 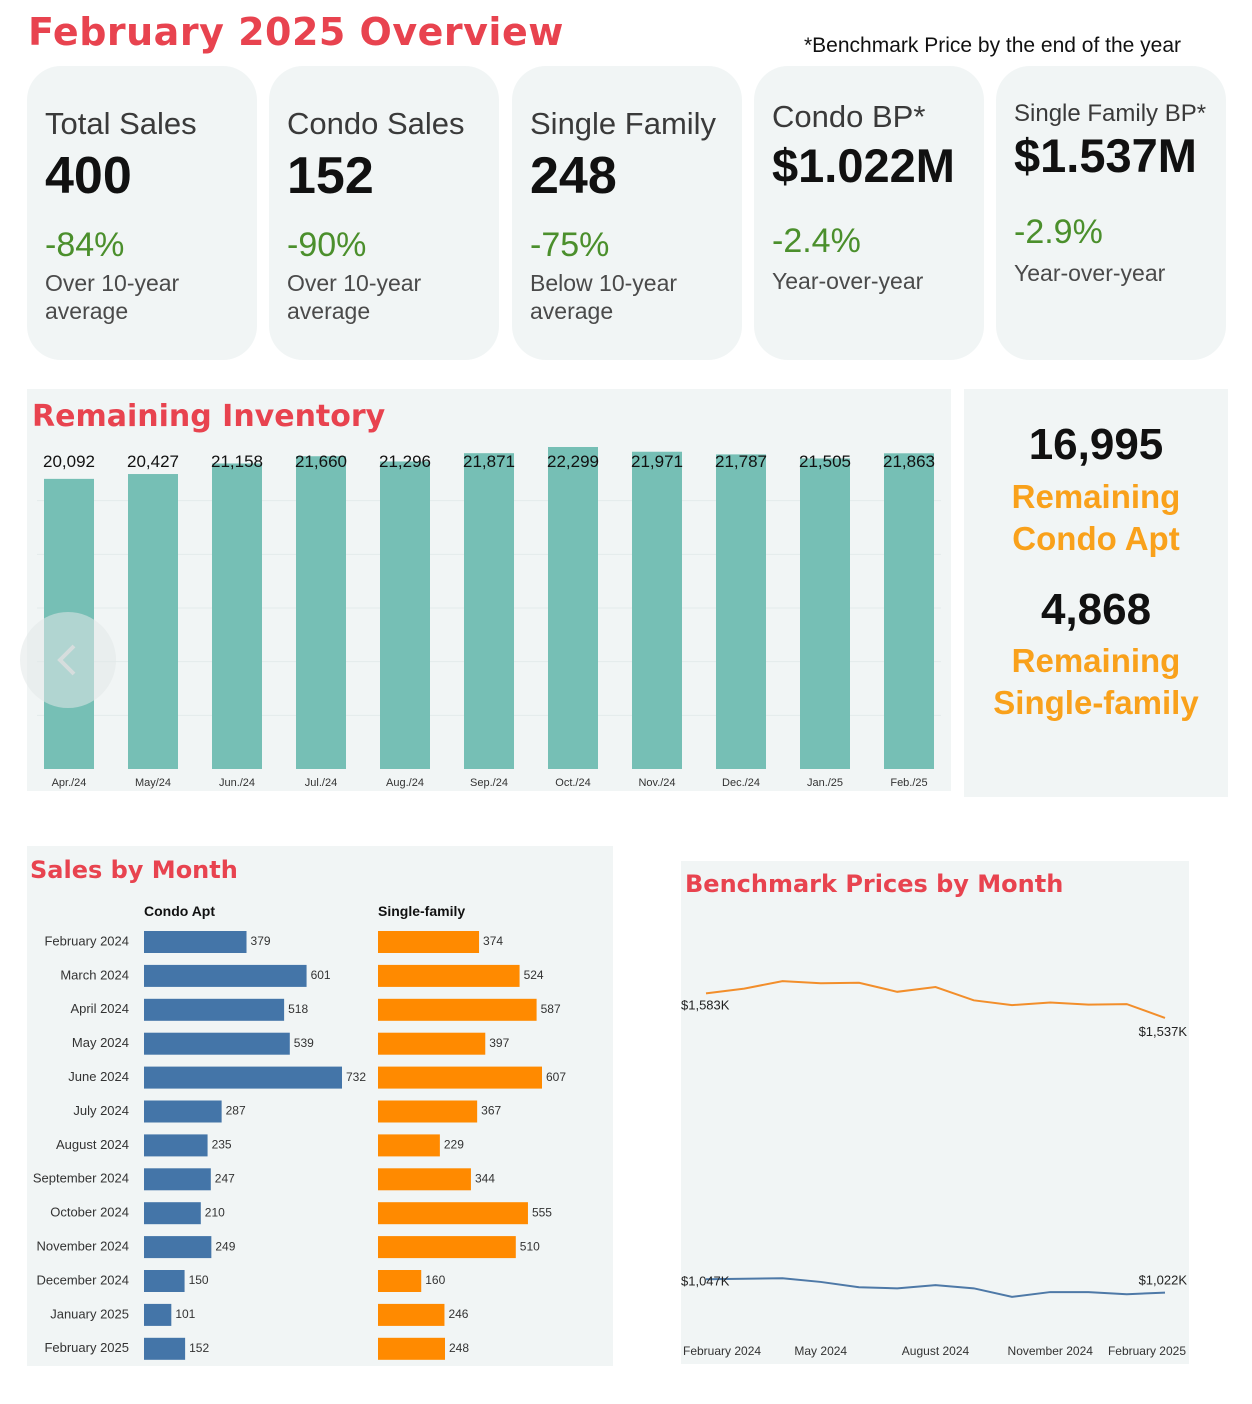 I want to click on single-family-price-line, so click(x=935, y=999).